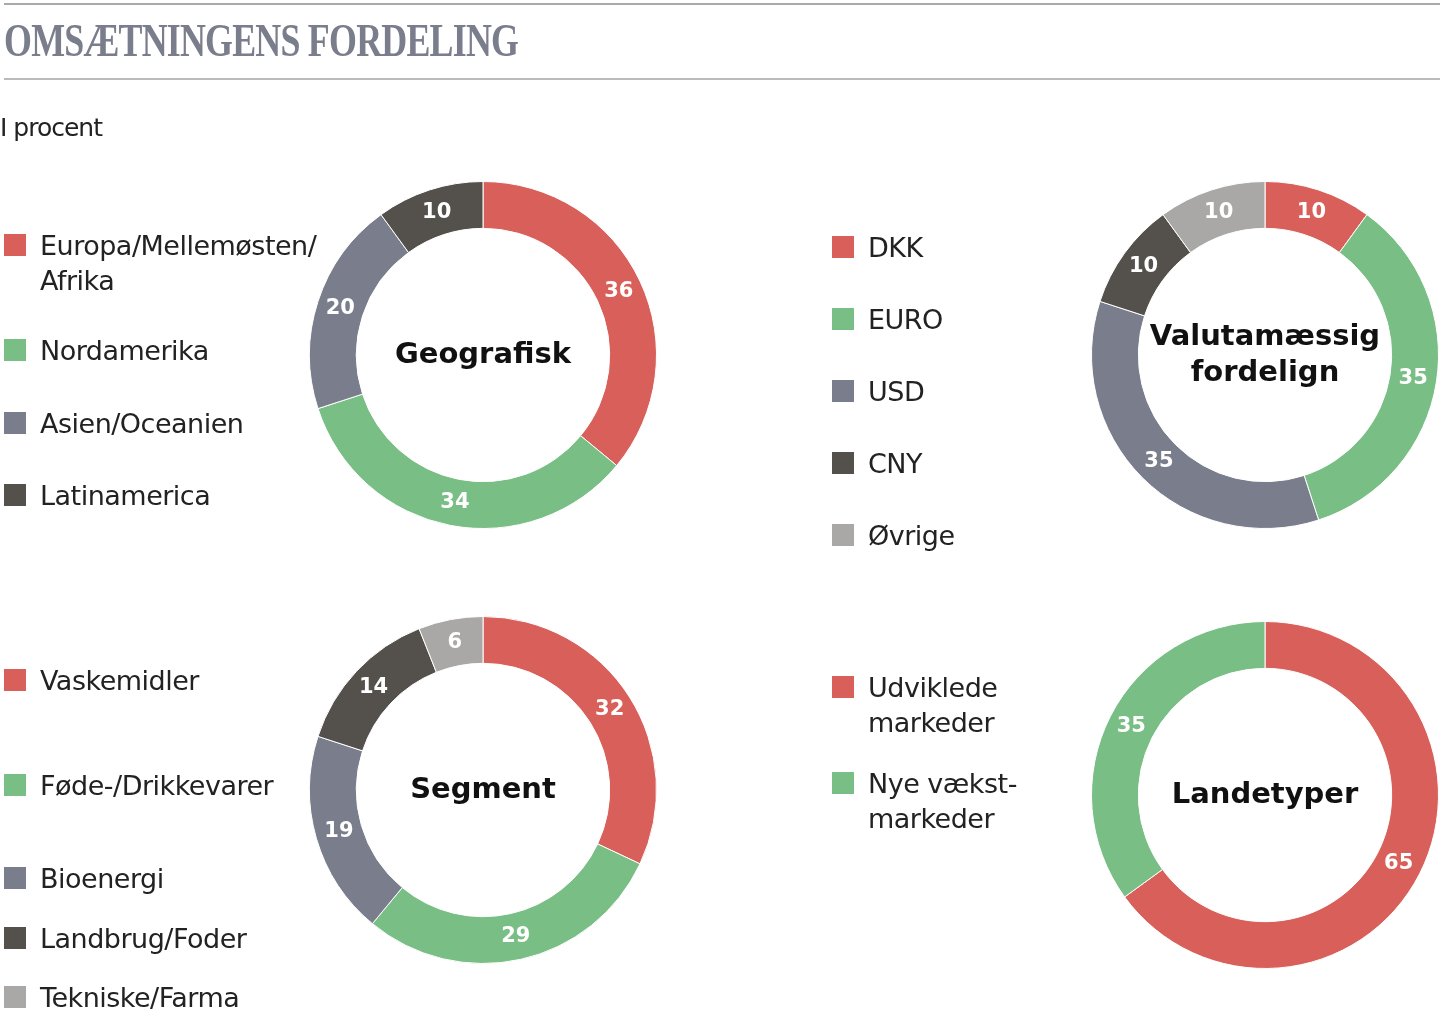  Describe the element at coordinates (895, 464) in the screenshot. I see `legend-label: CNY` at that location.